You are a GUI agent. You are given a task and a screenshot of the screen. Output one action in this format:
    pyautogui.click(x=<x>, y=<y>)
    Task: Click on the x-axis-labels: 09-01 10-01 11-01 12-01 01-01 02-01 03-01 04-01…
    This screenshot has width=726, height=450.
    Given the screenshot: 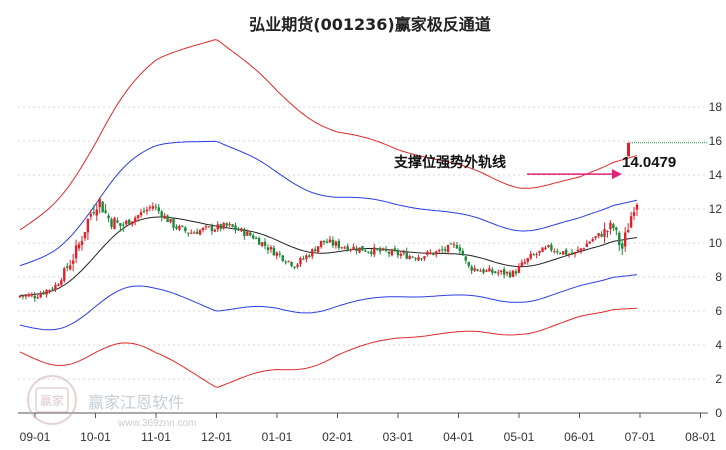 What is the action you would take?
    pyautogui.click(x=368, y=437)
    